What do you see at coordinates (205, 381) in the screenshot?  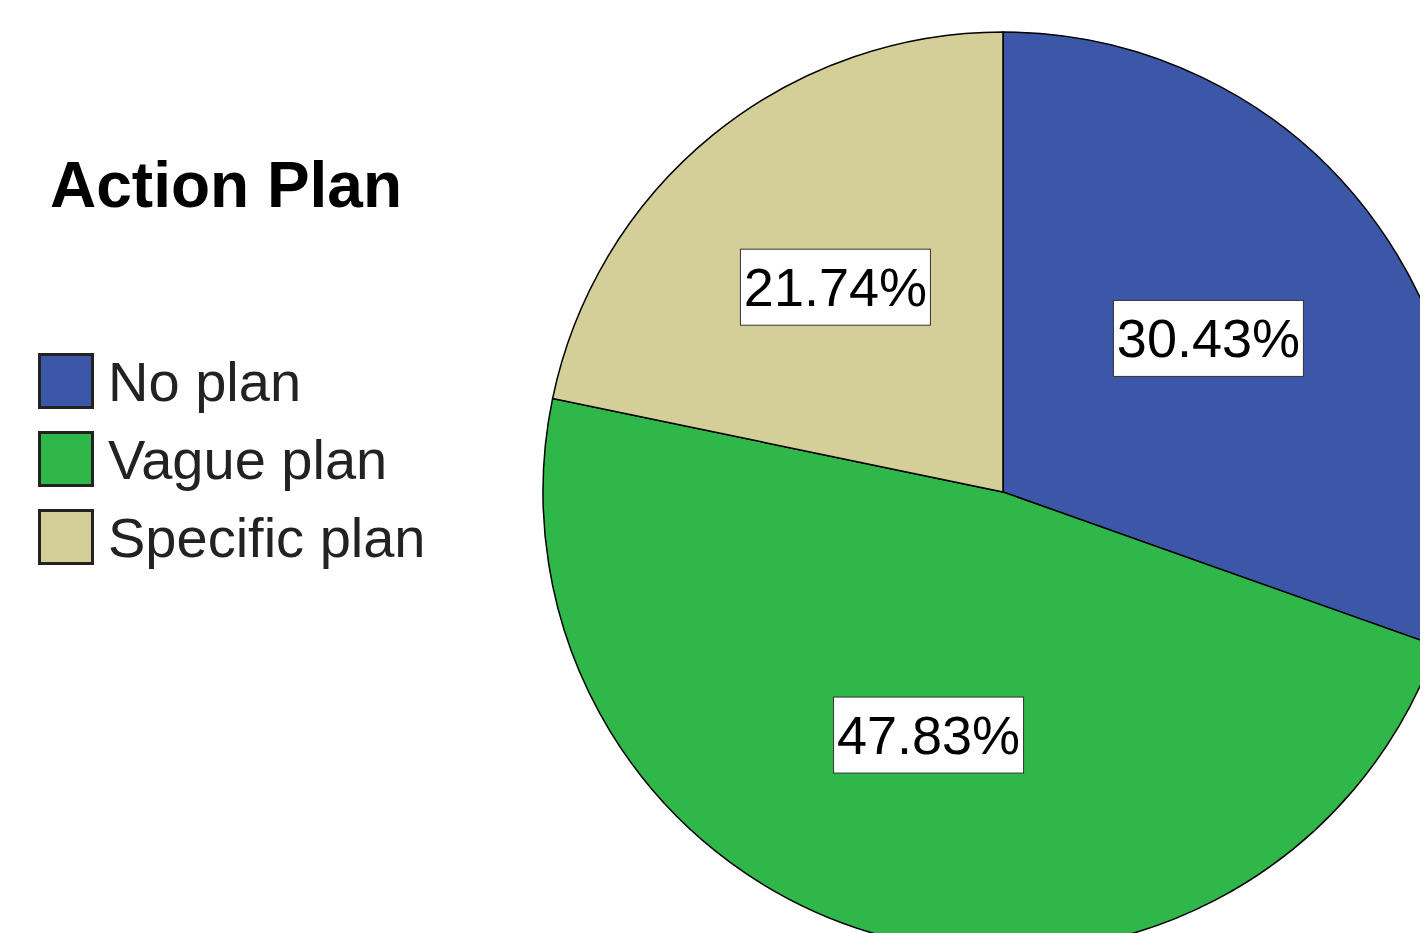 I see `legend-label: No plan` at bounding box center [205, 381].